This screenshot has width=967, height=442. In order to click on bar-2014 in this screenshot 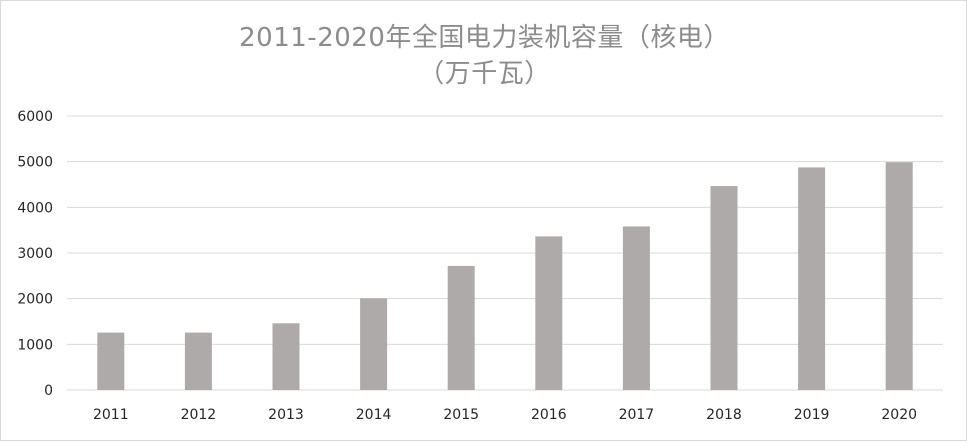, I will do `click(374, 344)`.